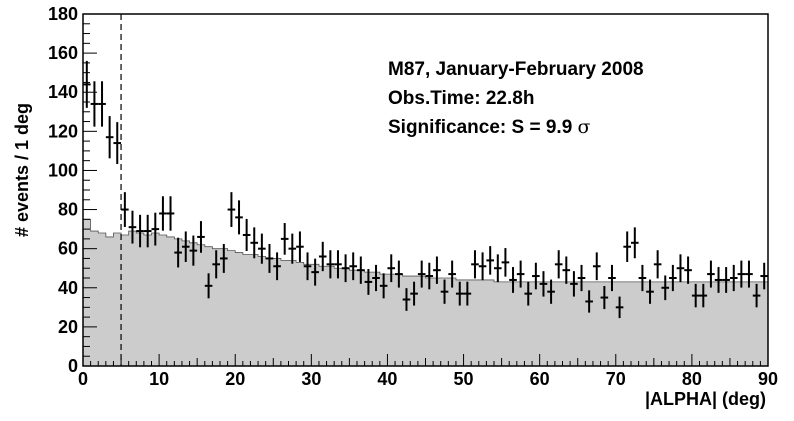  Describe the element at coordinates (461, 98) in the screenshot. I see `annotation-obstime: Obs.Time: 22.8h` at that location.